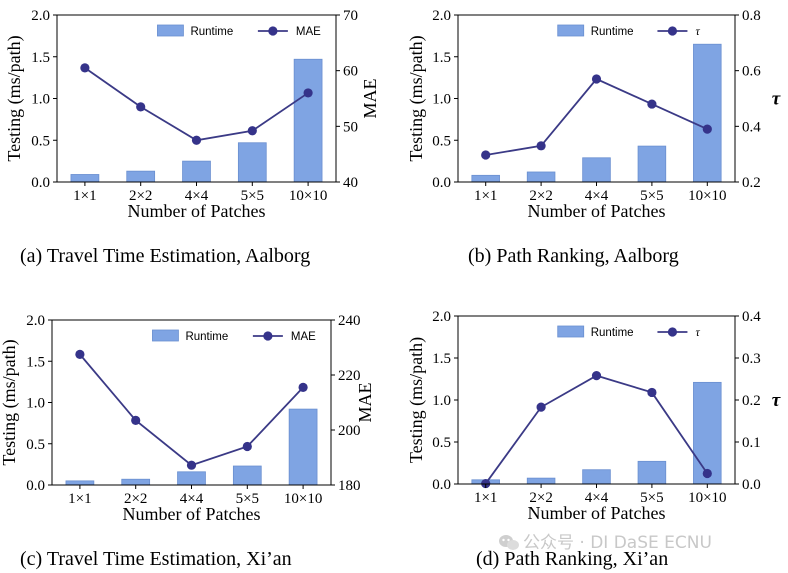 The height and width of the screenshot is (573, 788). I want to click on y-right-tick-label: 240, so click(349, 321).